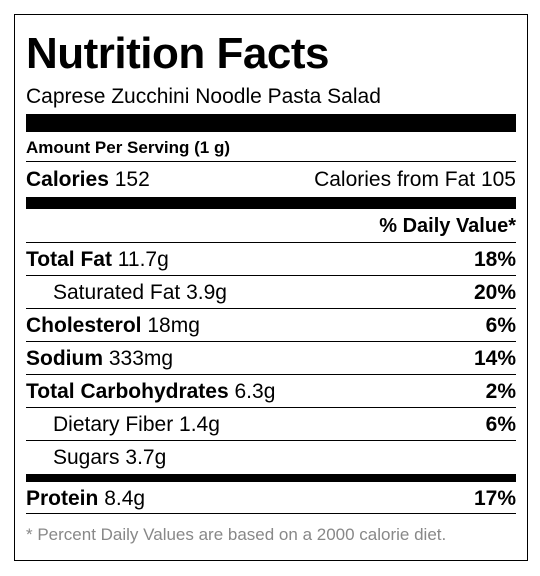 This screenshot has width=540, height=576. What do you see at coordinates (271, 226) in the screenshot?
I see `daily-value-header: % Daily Value*` at bounding box center [271, 226].